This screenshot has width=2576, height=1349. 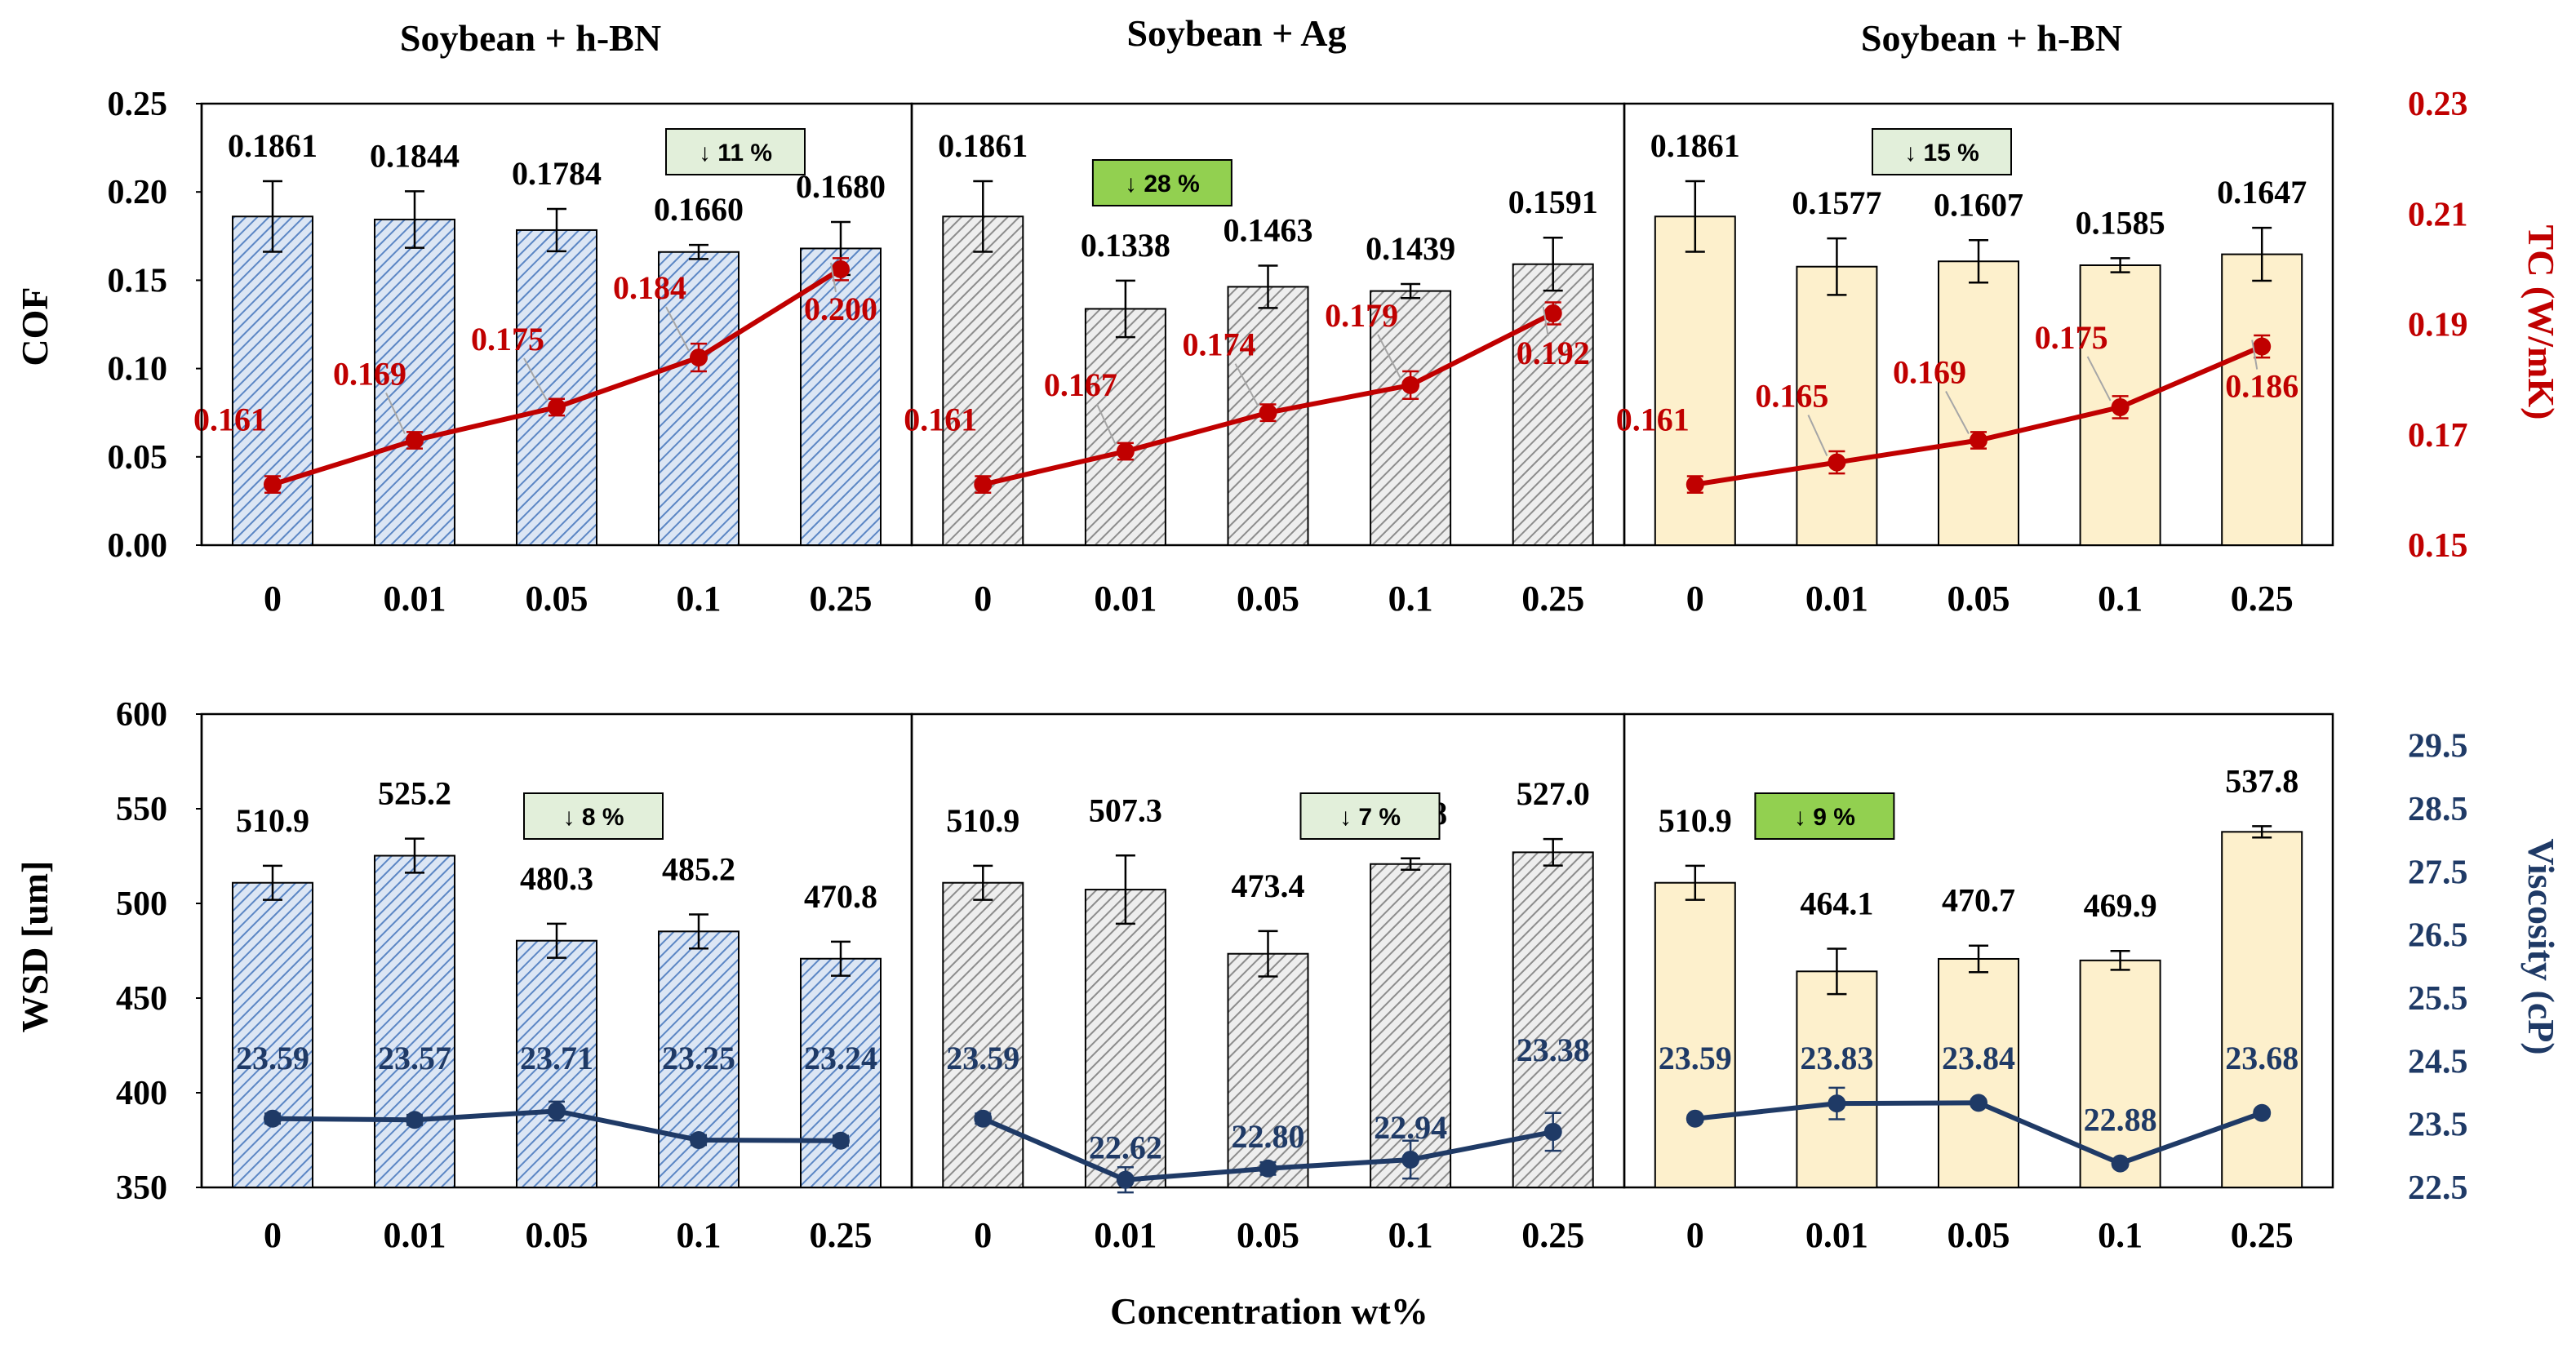 What do you see at coordinates (982, 820) in the screenshot?
I see `bottom-bar-label-2-0: 510.9` at bounding box center [982, 820].